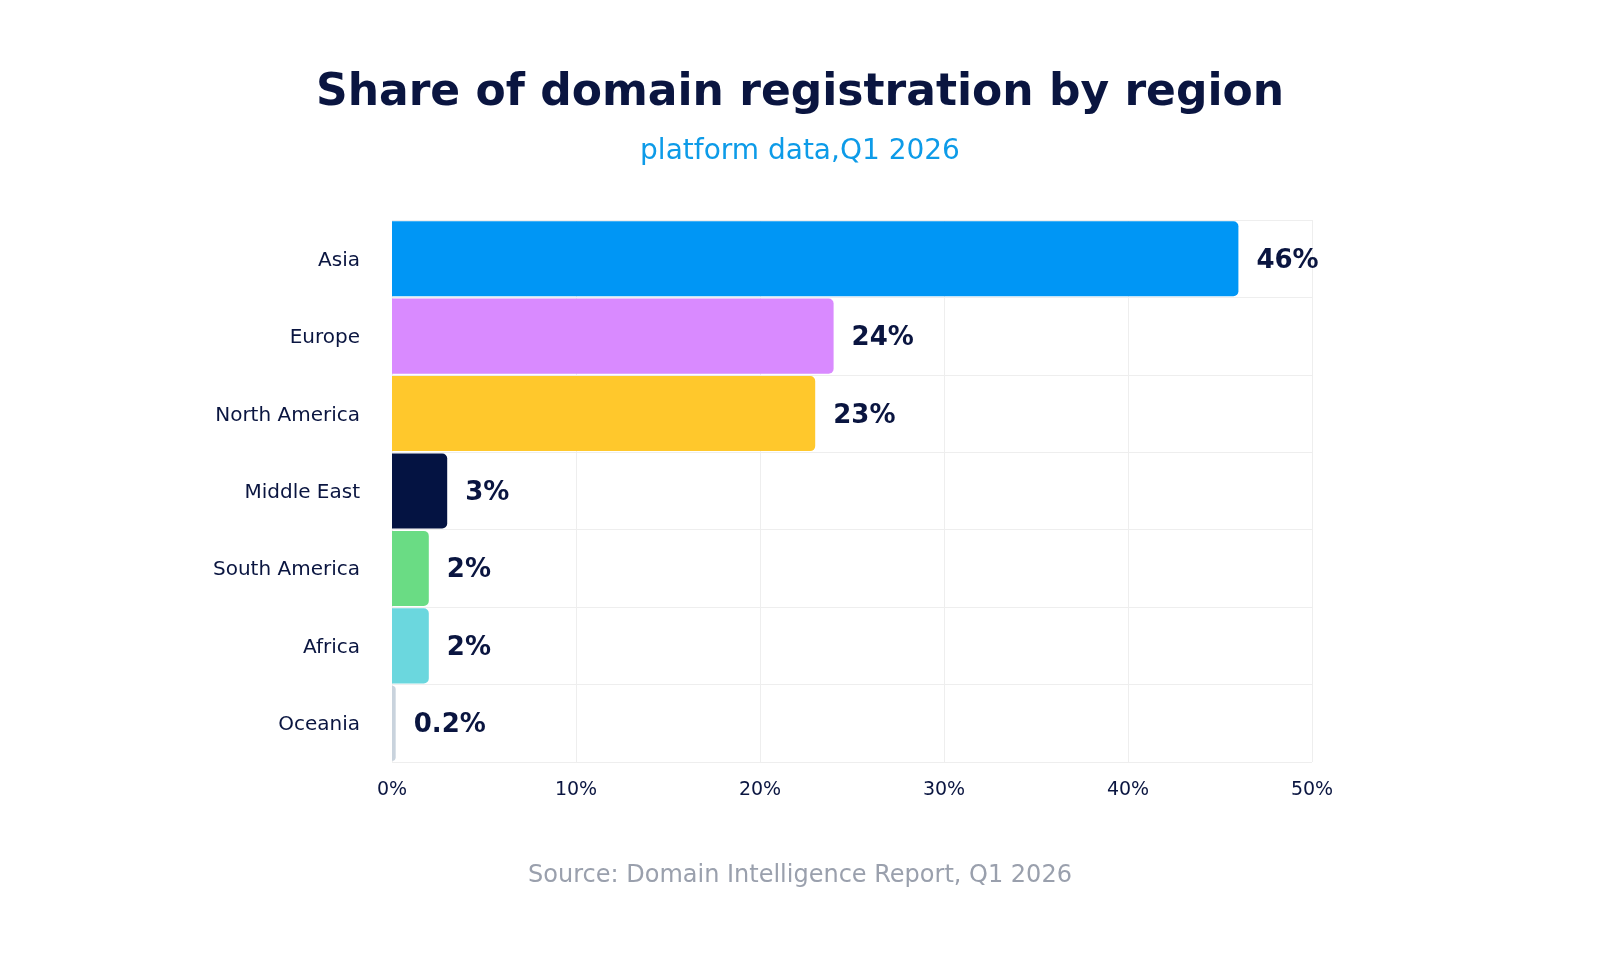 The width and height of the screenshot is (1600, 962). What do you see at coordinates (449, 723) in the screenshot?
I see `data-label: 0.2%` at bounding box center [449, 723].